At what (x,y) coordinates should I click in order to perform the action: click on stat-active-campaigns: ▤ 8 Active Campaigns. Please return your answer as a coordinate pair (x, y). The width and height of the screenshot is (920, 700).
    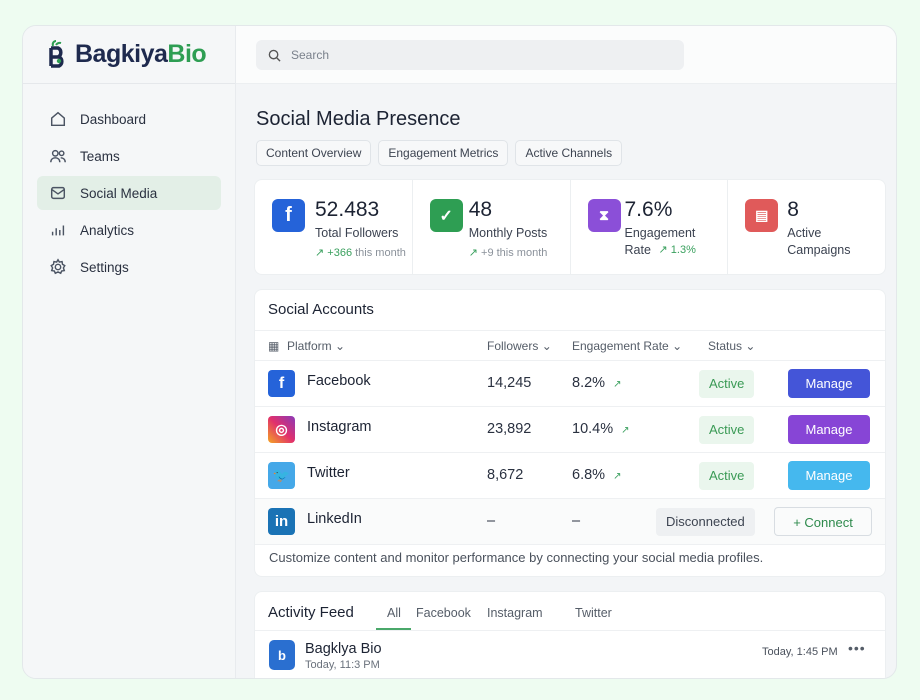
    Looking at the image, I should click on (806, 227).